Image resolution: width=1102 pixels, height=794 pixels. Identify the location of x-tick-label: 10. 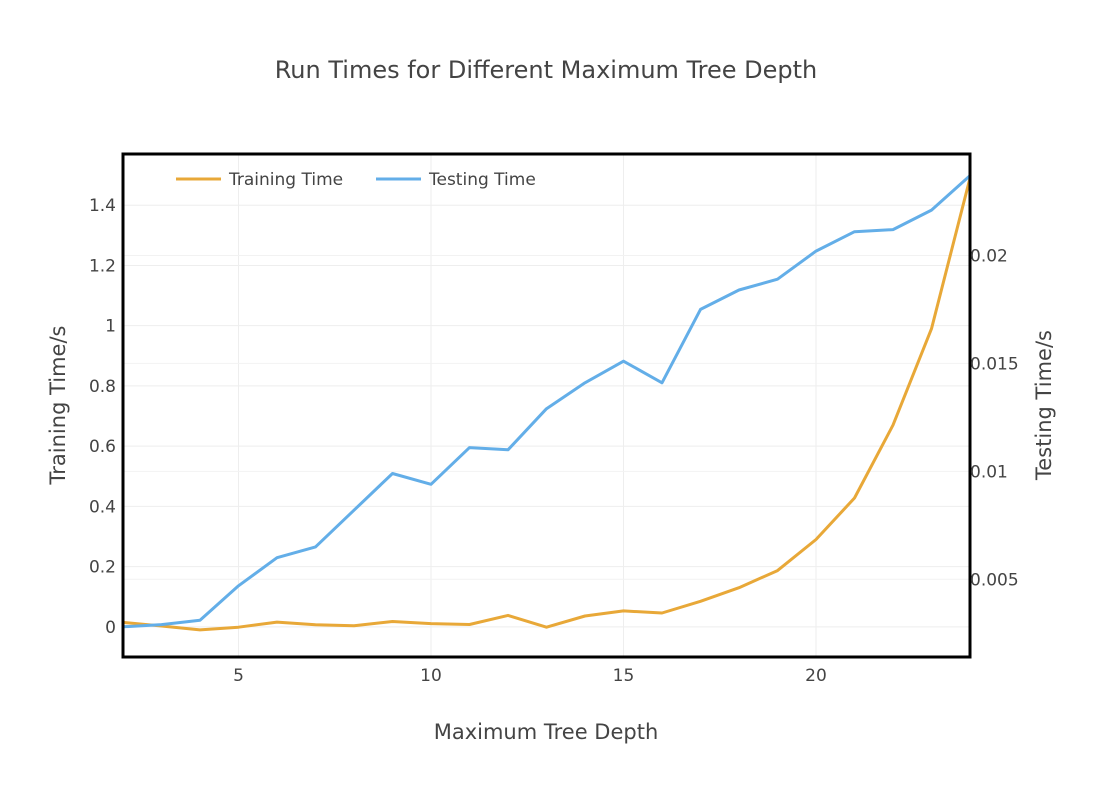
(431, 676).